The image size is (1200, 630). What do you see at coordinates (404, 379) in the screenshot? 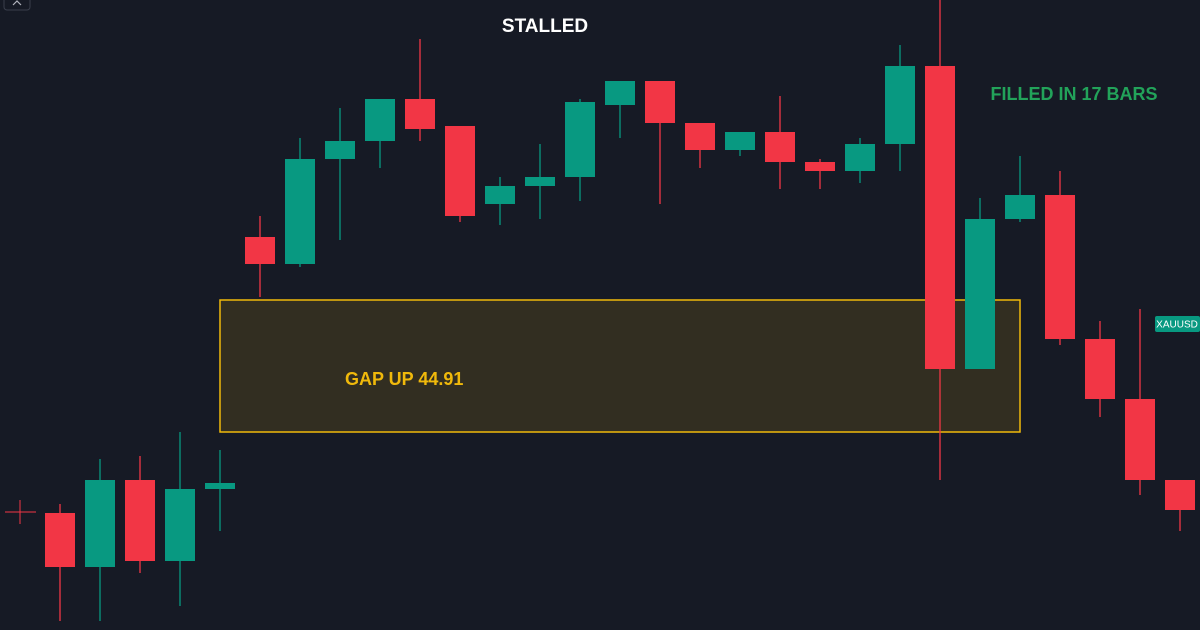
I see `gap-label: GAP UP 44.91` at bounding box center [404, 379].